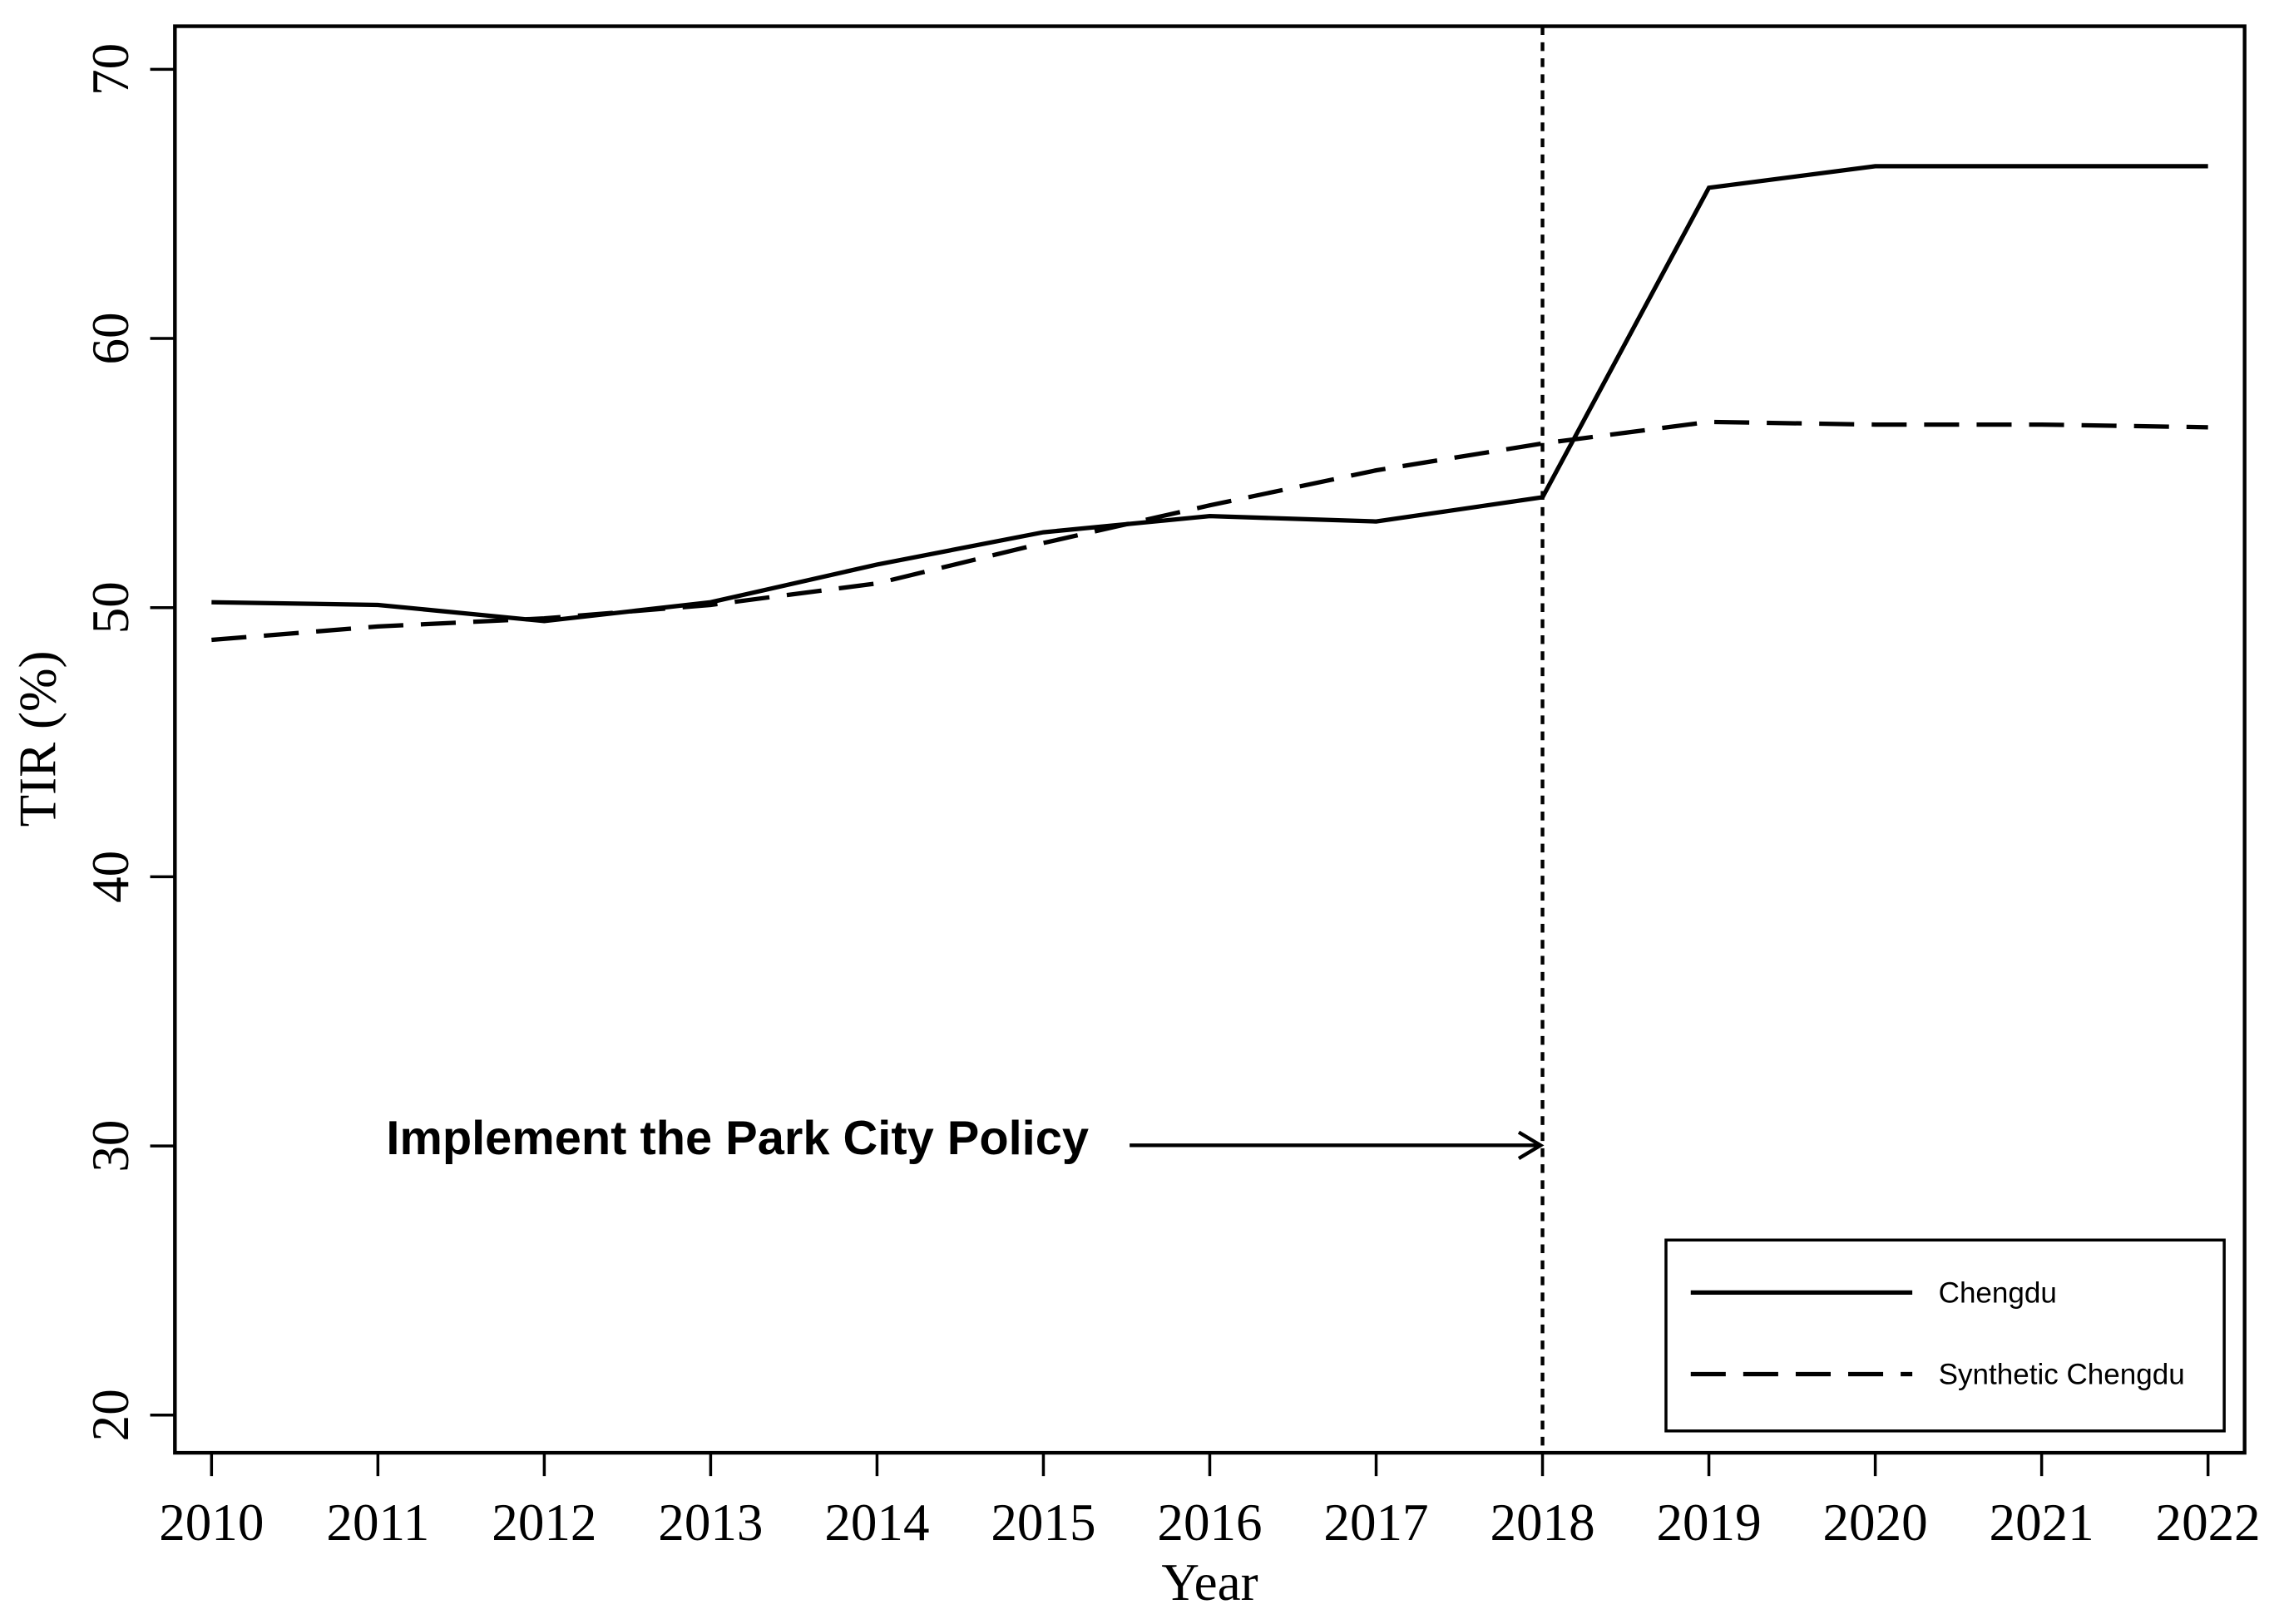 The width and height of the screenshot is (2284, 1624). Describe the element at coordinates (38, 738) in the screenshot. I see `y-axis-label: TIR (%)` at that location.